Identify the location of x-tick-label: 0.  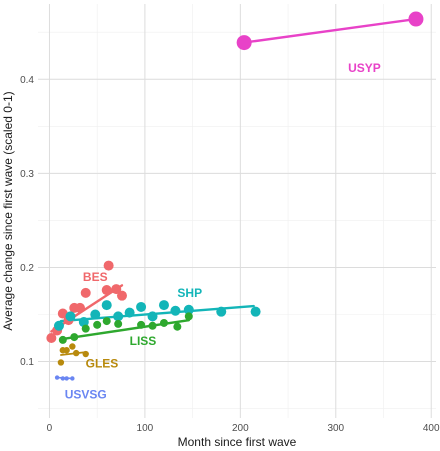
(50, 428).